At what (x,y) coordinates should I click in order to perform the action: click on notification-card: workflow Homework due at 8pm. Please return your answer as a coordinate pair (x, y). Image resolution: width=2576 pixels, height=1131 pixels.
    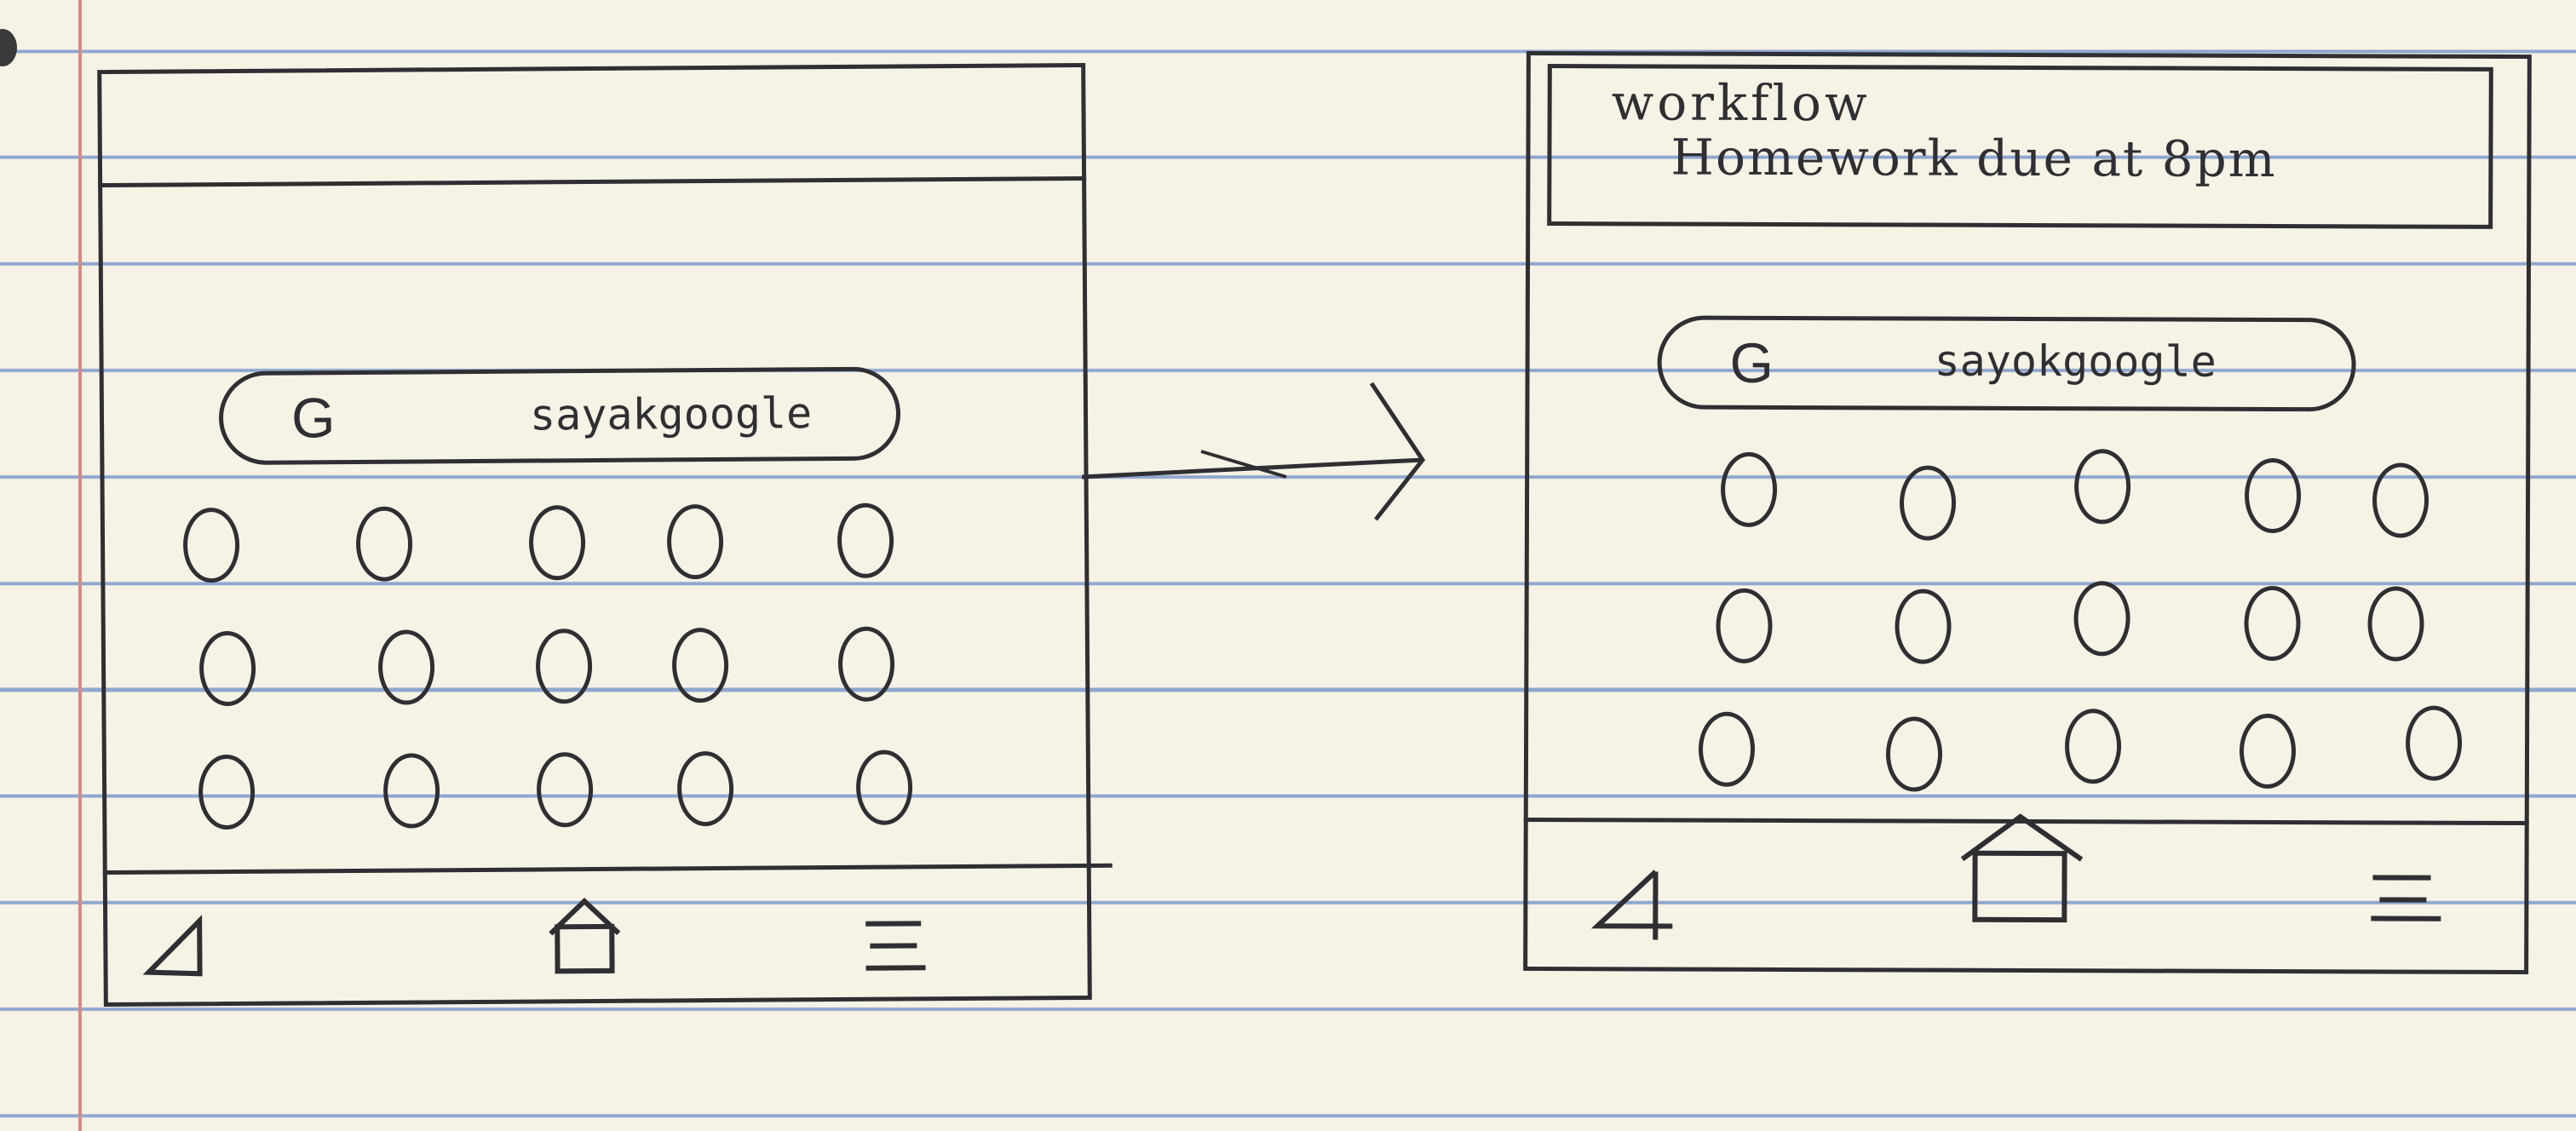
    Looking at the image, I should click on (2020, 146).